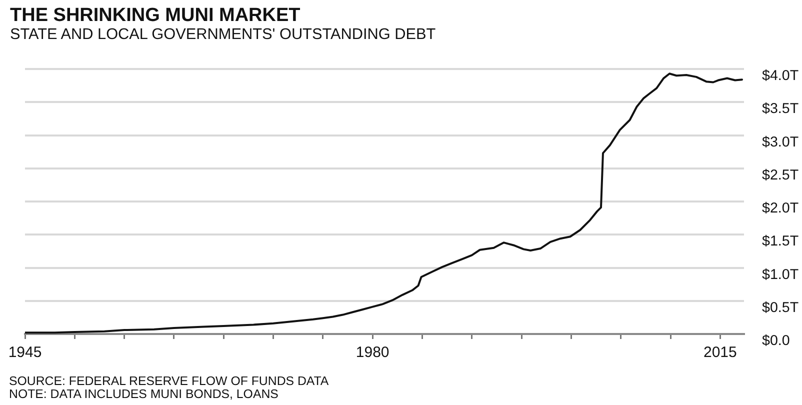 This screenshot has width=802, height=405. Describe the element at coordinates (776, 341) in the screenshot. I see `y-tick-label: $0.0` at that location.